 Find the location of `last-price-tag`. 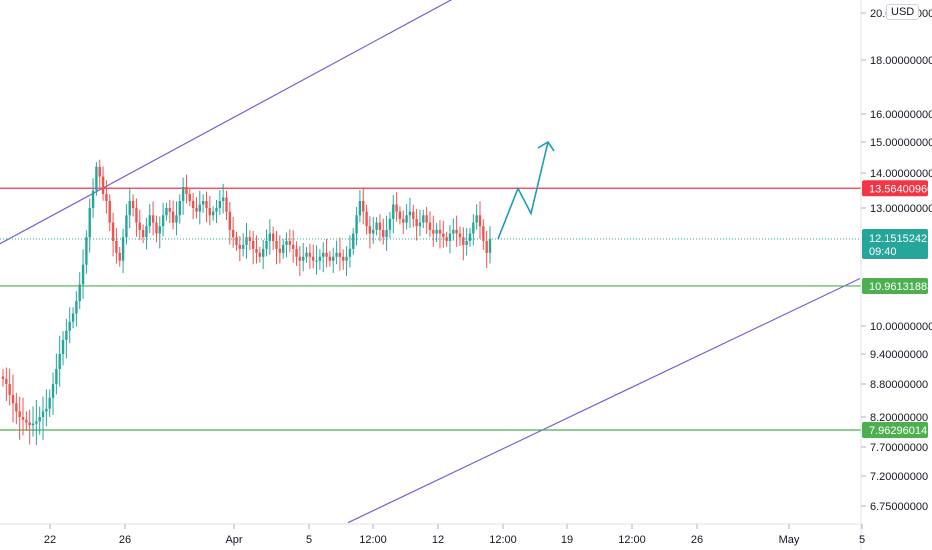

last-price-tag is located at coordinates (895, 243).